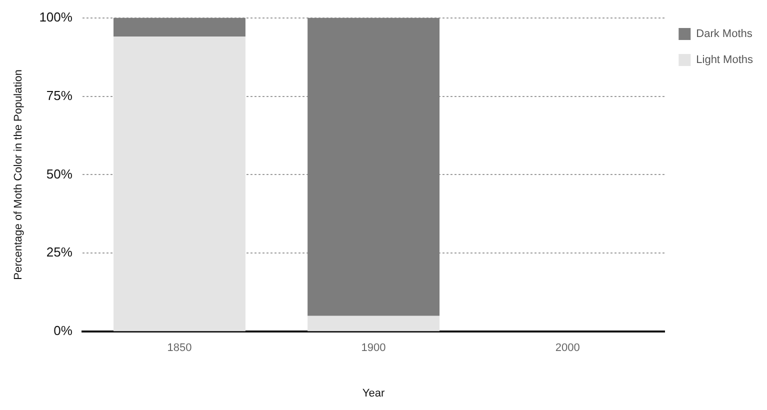 The height and width of the screenshot is (410, 767). I want to click on y-tick-label: 25%, so click(59, 252).